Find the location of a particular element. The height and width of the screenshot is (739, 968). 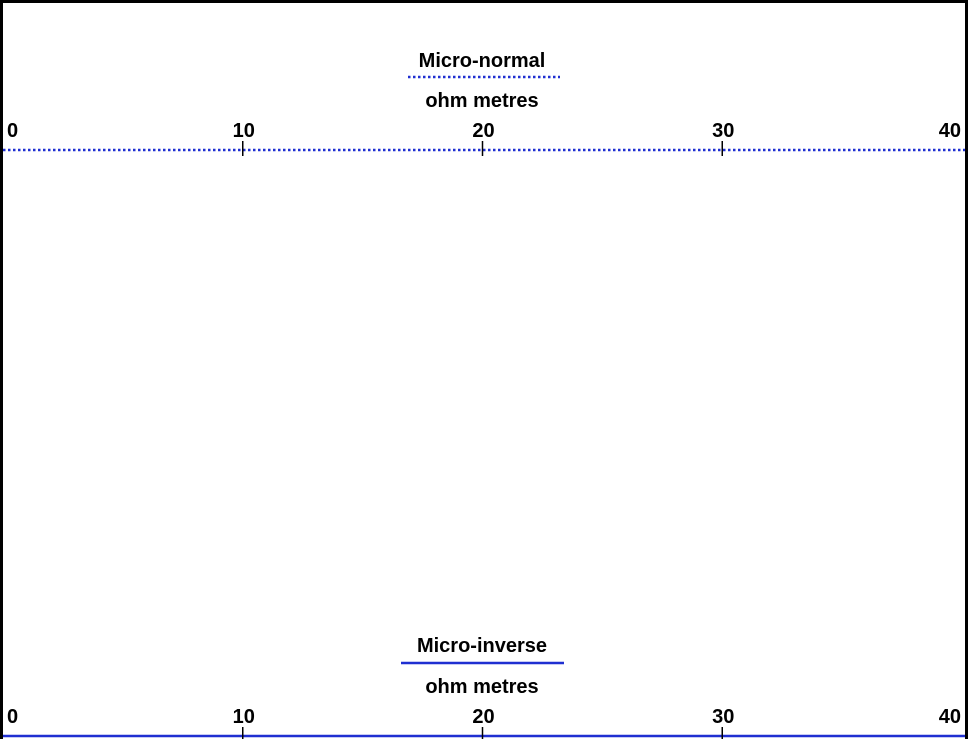

micro-inverse-scale: Micro-inverse ohm metres 0 10 20 30 40 is located at coordinates (484, 687).